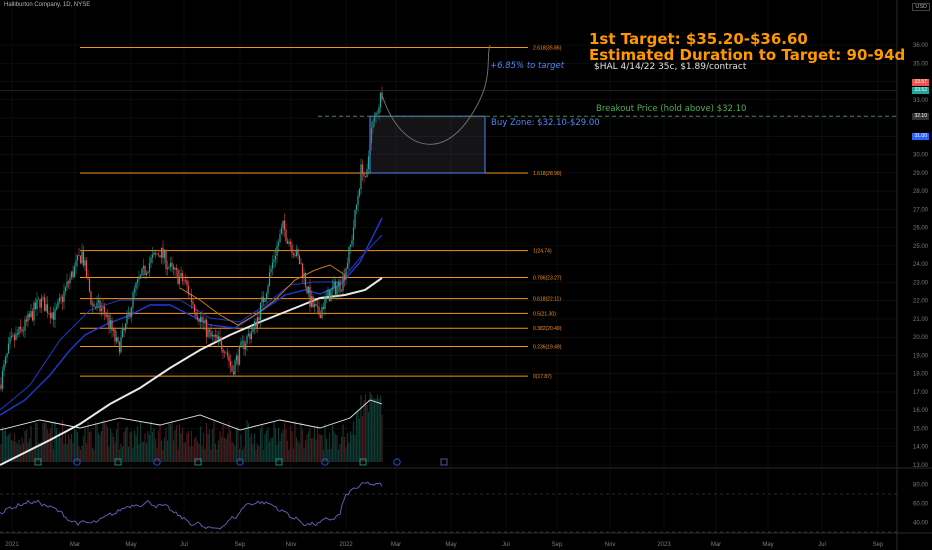 This screenshot has width=932, height=550. What do you see at coordinates (47, 5) in the screenshot?
I see `symbol-title: Halliburton Company, 1D, NYSE` at bounding box center [47, 5].